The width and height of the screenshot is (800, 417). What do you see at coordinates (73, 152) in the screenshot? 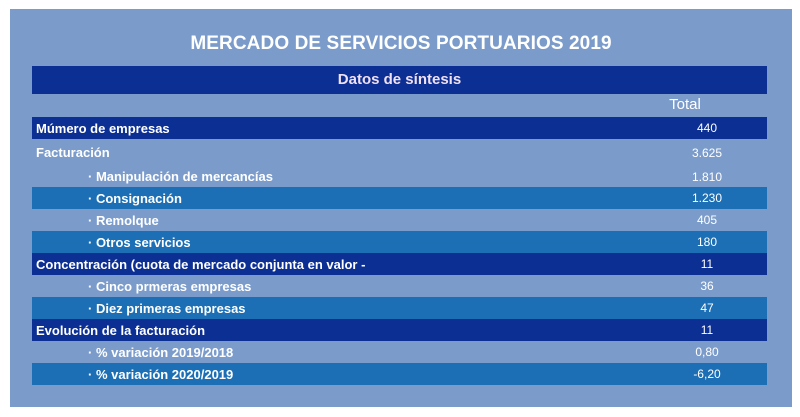
I see `row-label: Facturación` at bounding box center [73, 152].